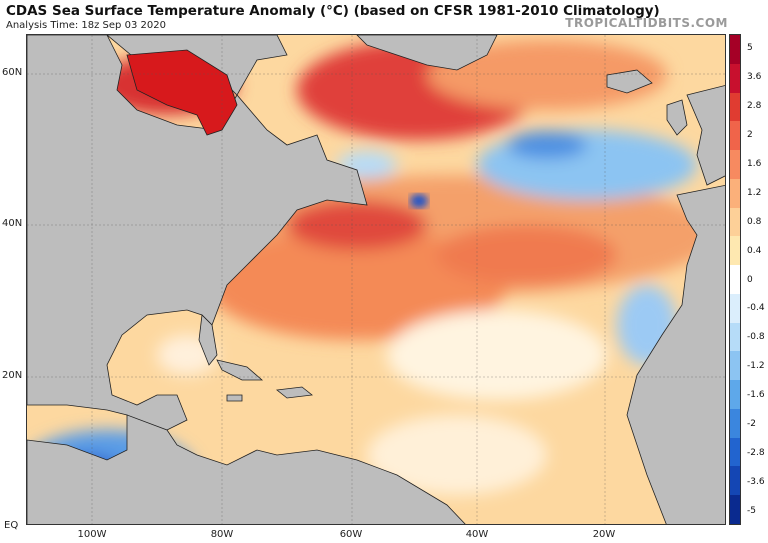 This screenshot has width=768, height=543. Describe the element at coordinates (92, 534) in the screenshot. I see `lon-label-100w: 100W` at that location.